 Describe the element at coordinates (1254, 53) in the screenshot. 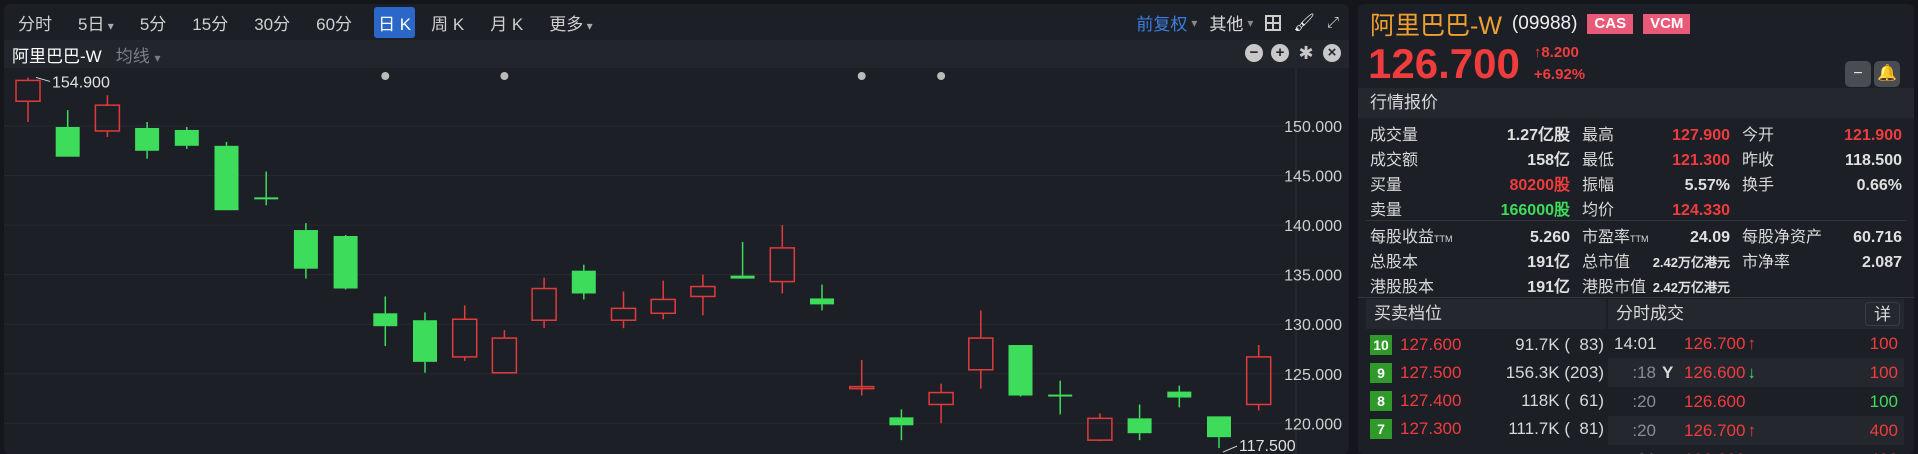

I see `zoom-out-icon: −` at that location.